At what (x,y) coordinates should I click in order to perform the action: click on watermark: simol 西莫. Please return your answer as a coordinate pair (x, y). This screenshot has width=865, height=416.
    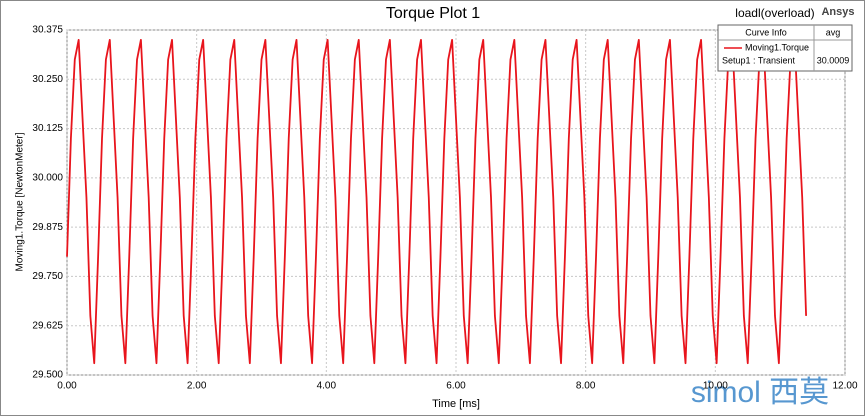
    Looking at the image, I should click on (760, 392).